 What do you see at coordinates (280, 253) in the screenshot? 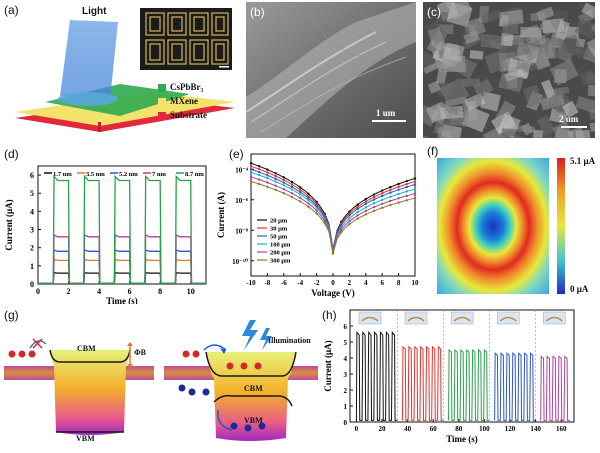
I see `legend-label: 200 μm` at bounding box center [280, 253].